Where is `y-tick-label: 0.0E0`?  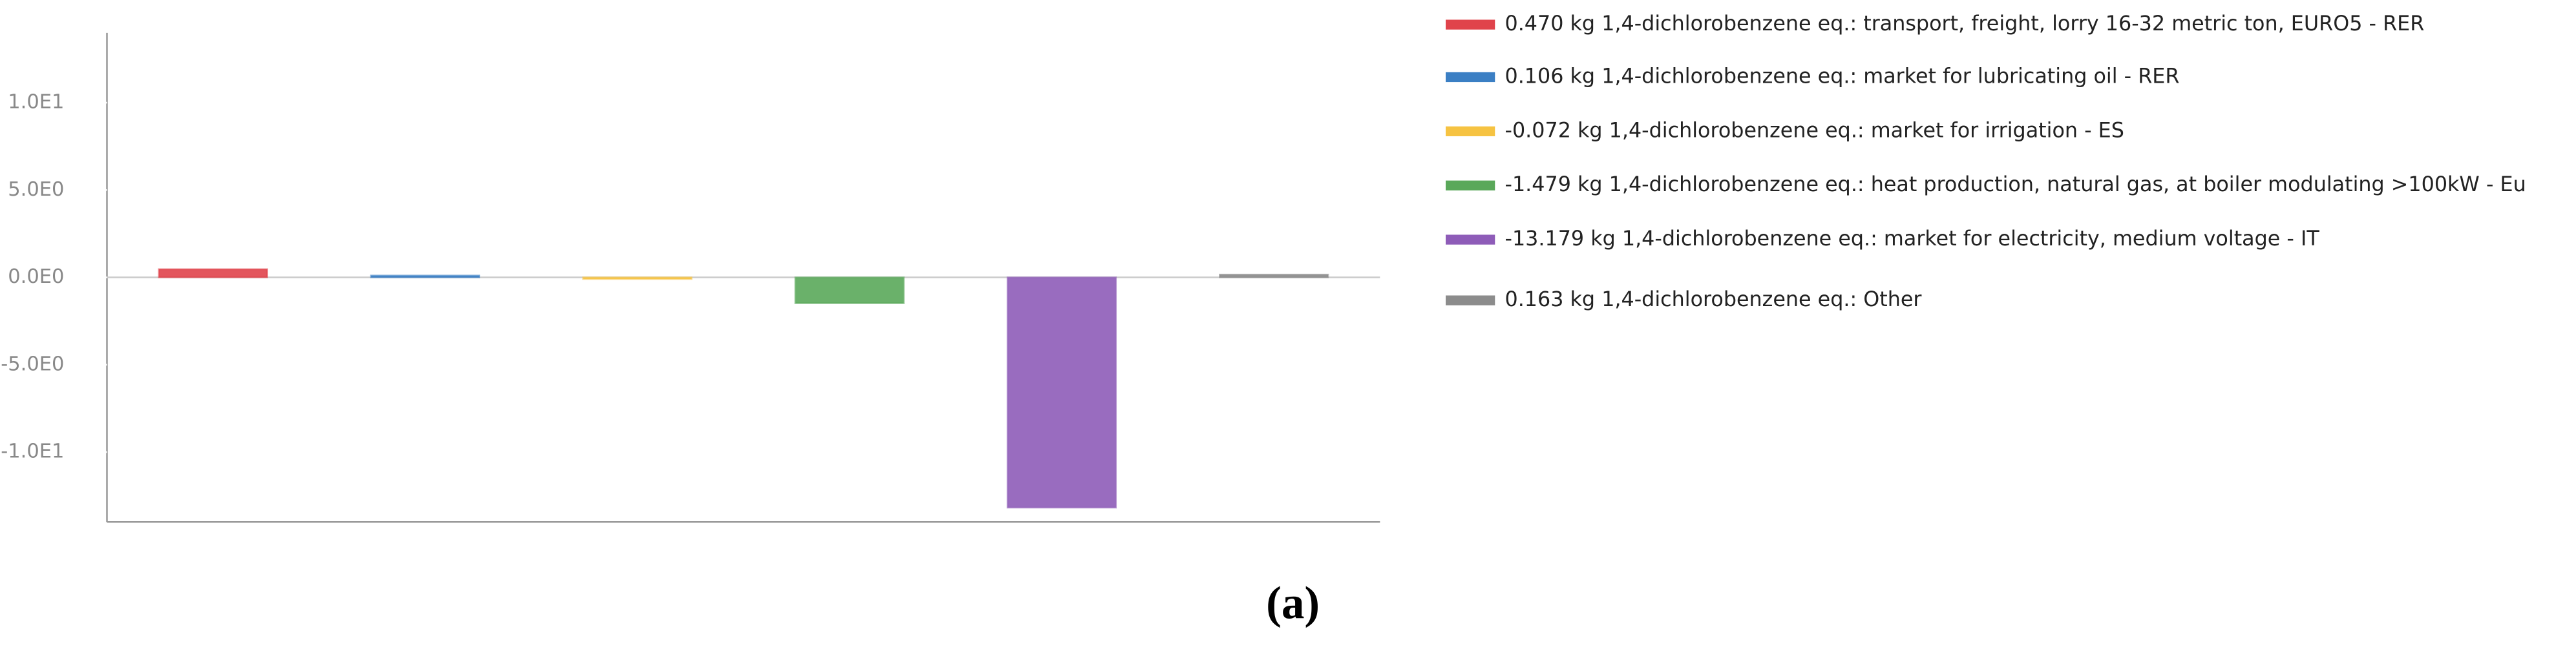
y-tick-label: 0.0E0 is located at coordinates (36, 276).